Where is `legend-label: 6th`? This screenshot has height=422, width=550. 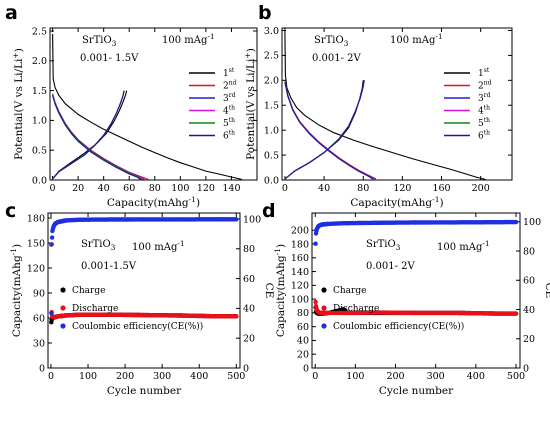 legend-label: 6th is located at coordinates (484, 136).